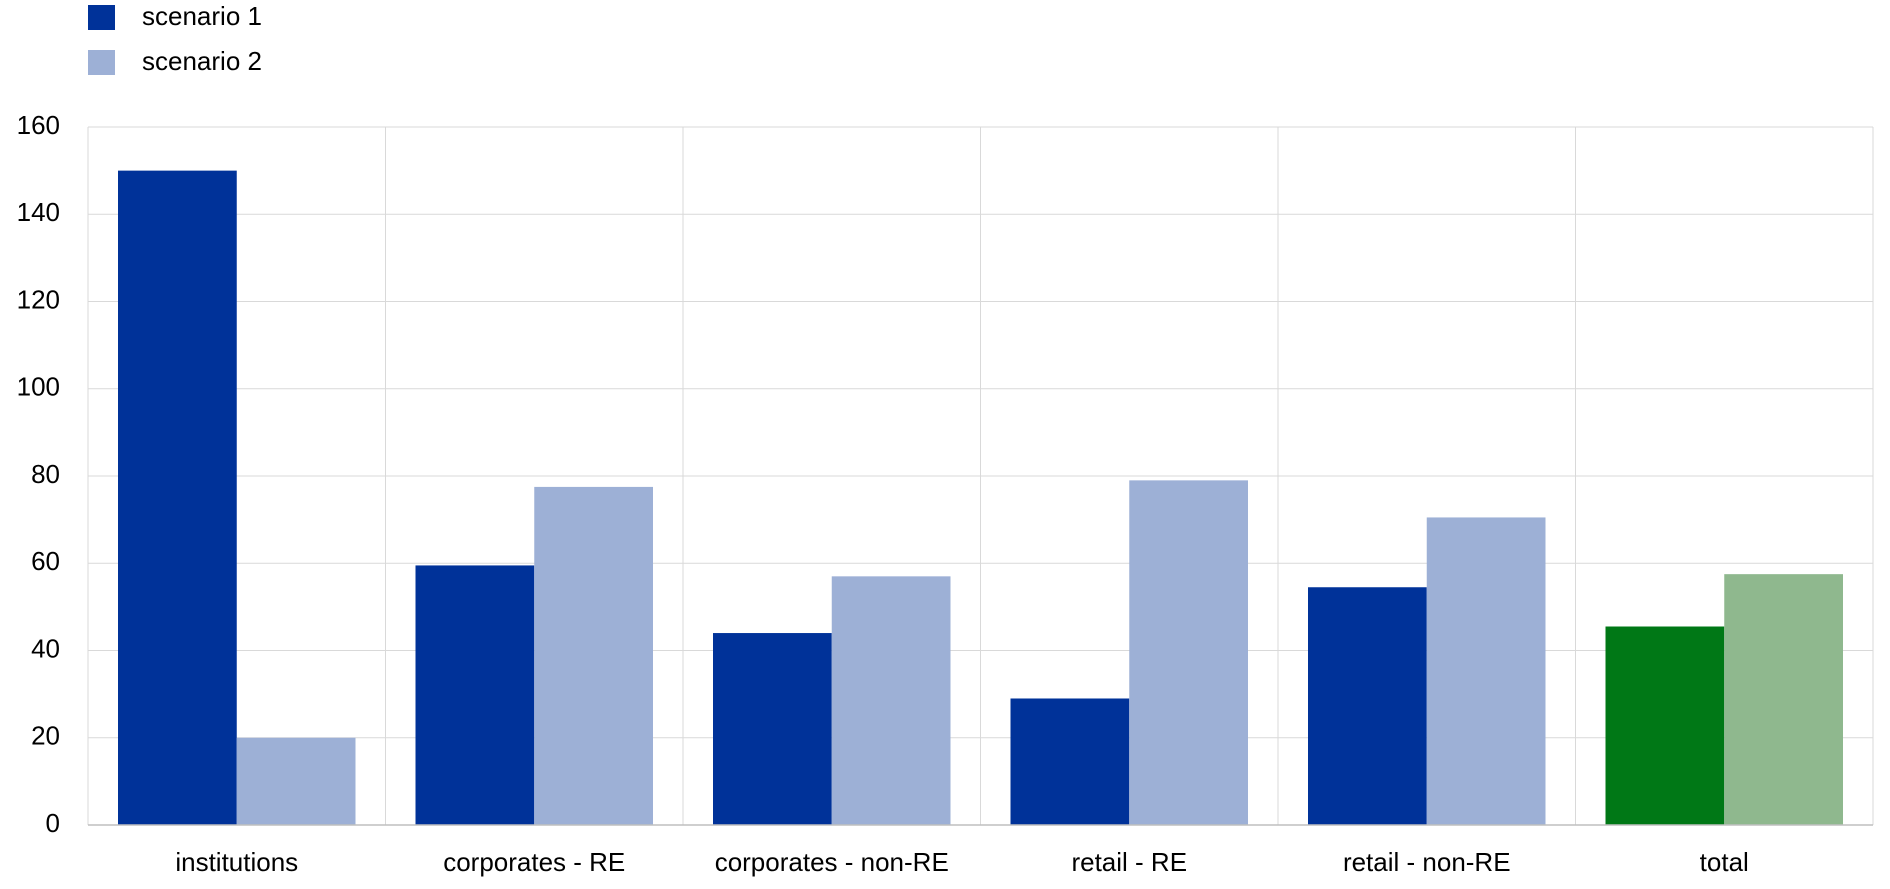  I want to click on y-tick-label: 0, so click(53, 823).